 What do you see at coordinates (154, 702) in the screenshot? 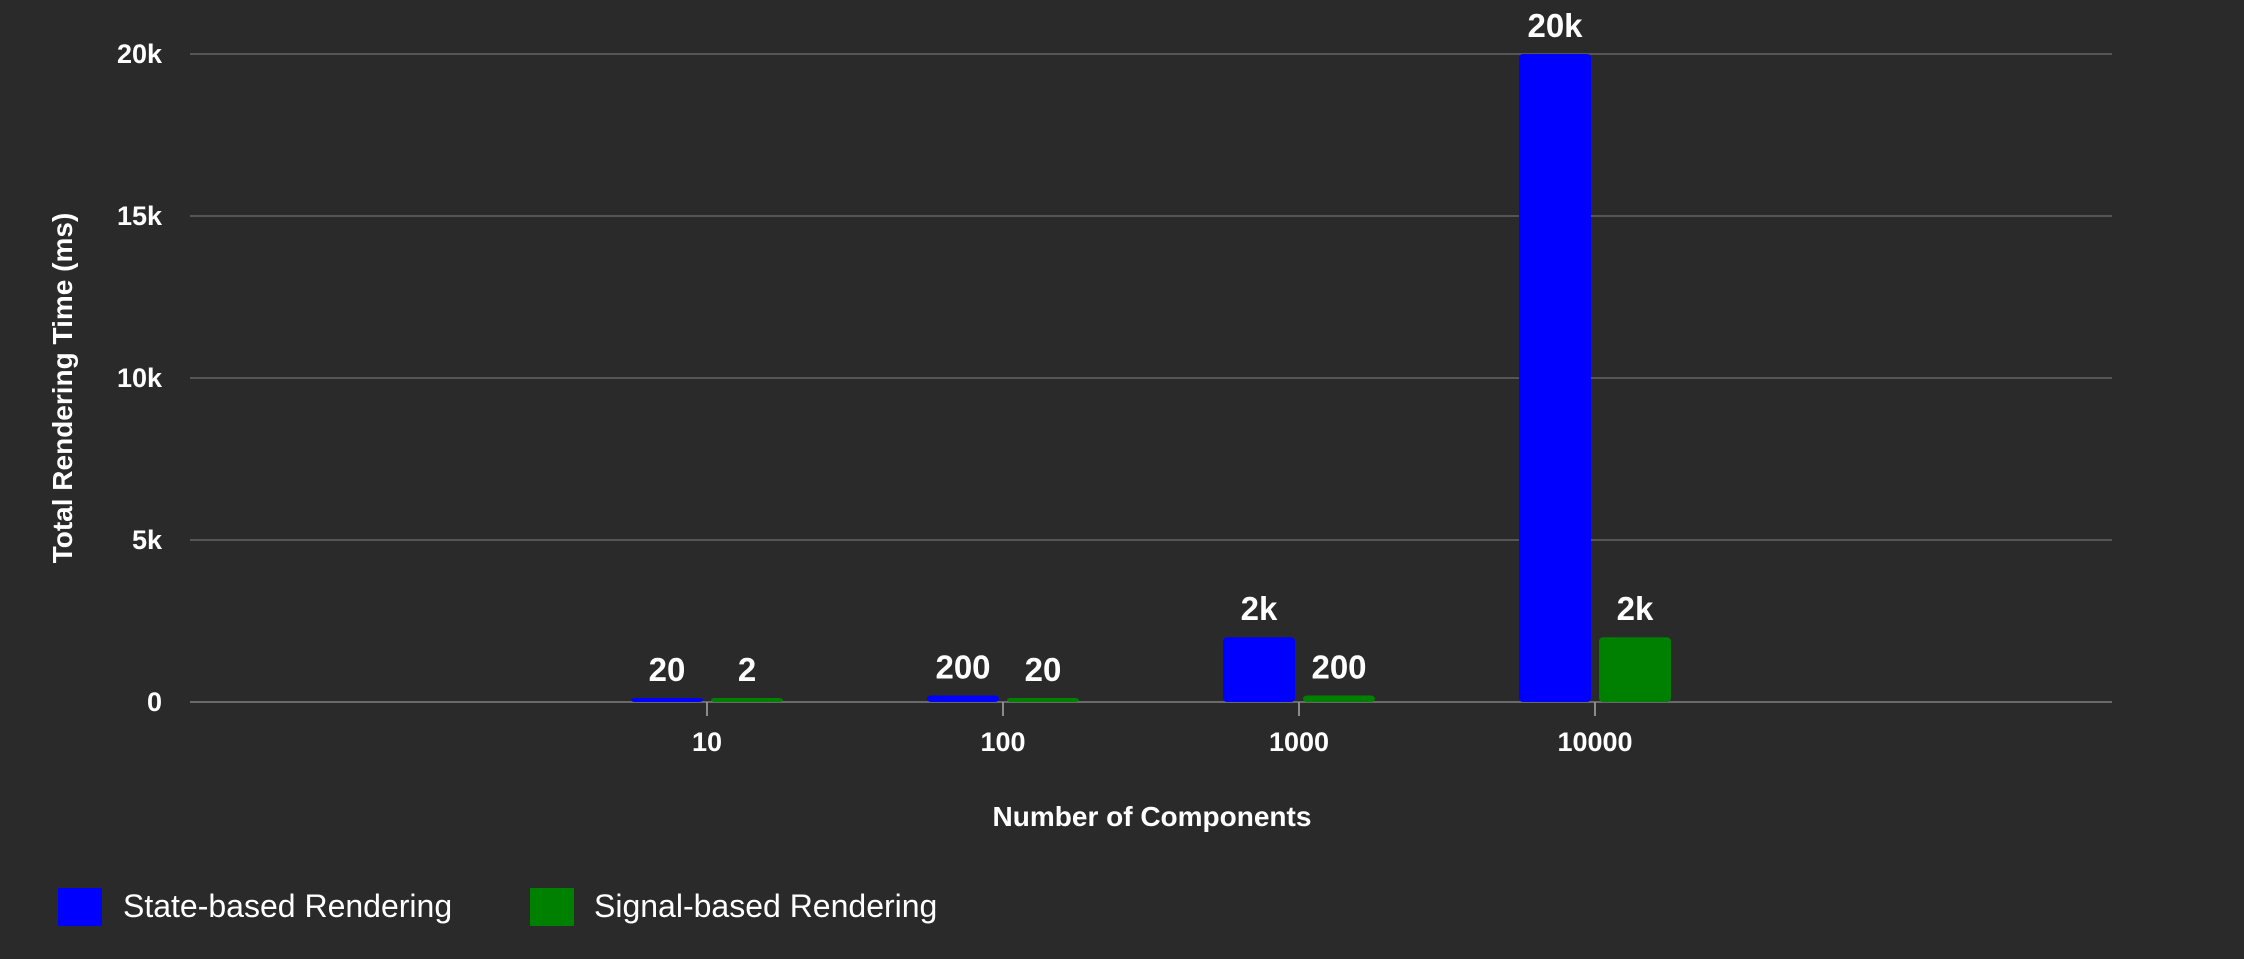
I see `y-tick-label: 0` at bounding box center [154, 702].